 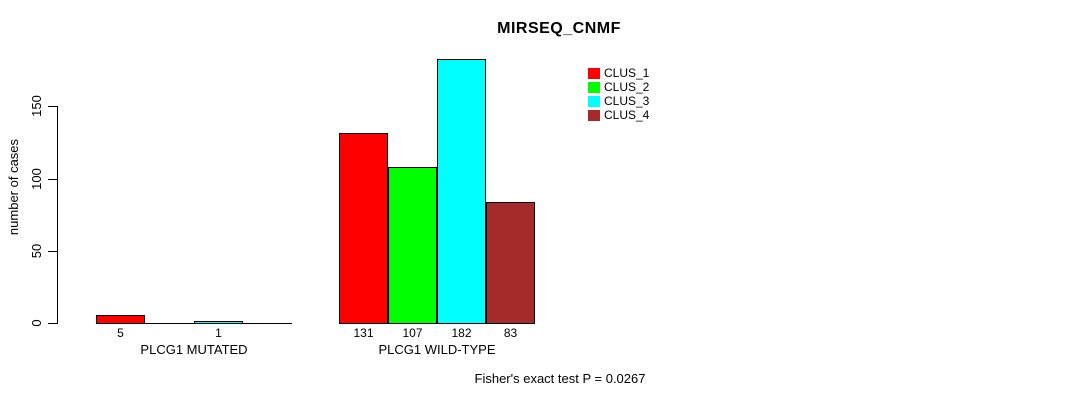 What do you see at coordinates (36, 178) in the screenshot?
I see `y-axis-tick-label: 100` at bounding box center [36, 178].